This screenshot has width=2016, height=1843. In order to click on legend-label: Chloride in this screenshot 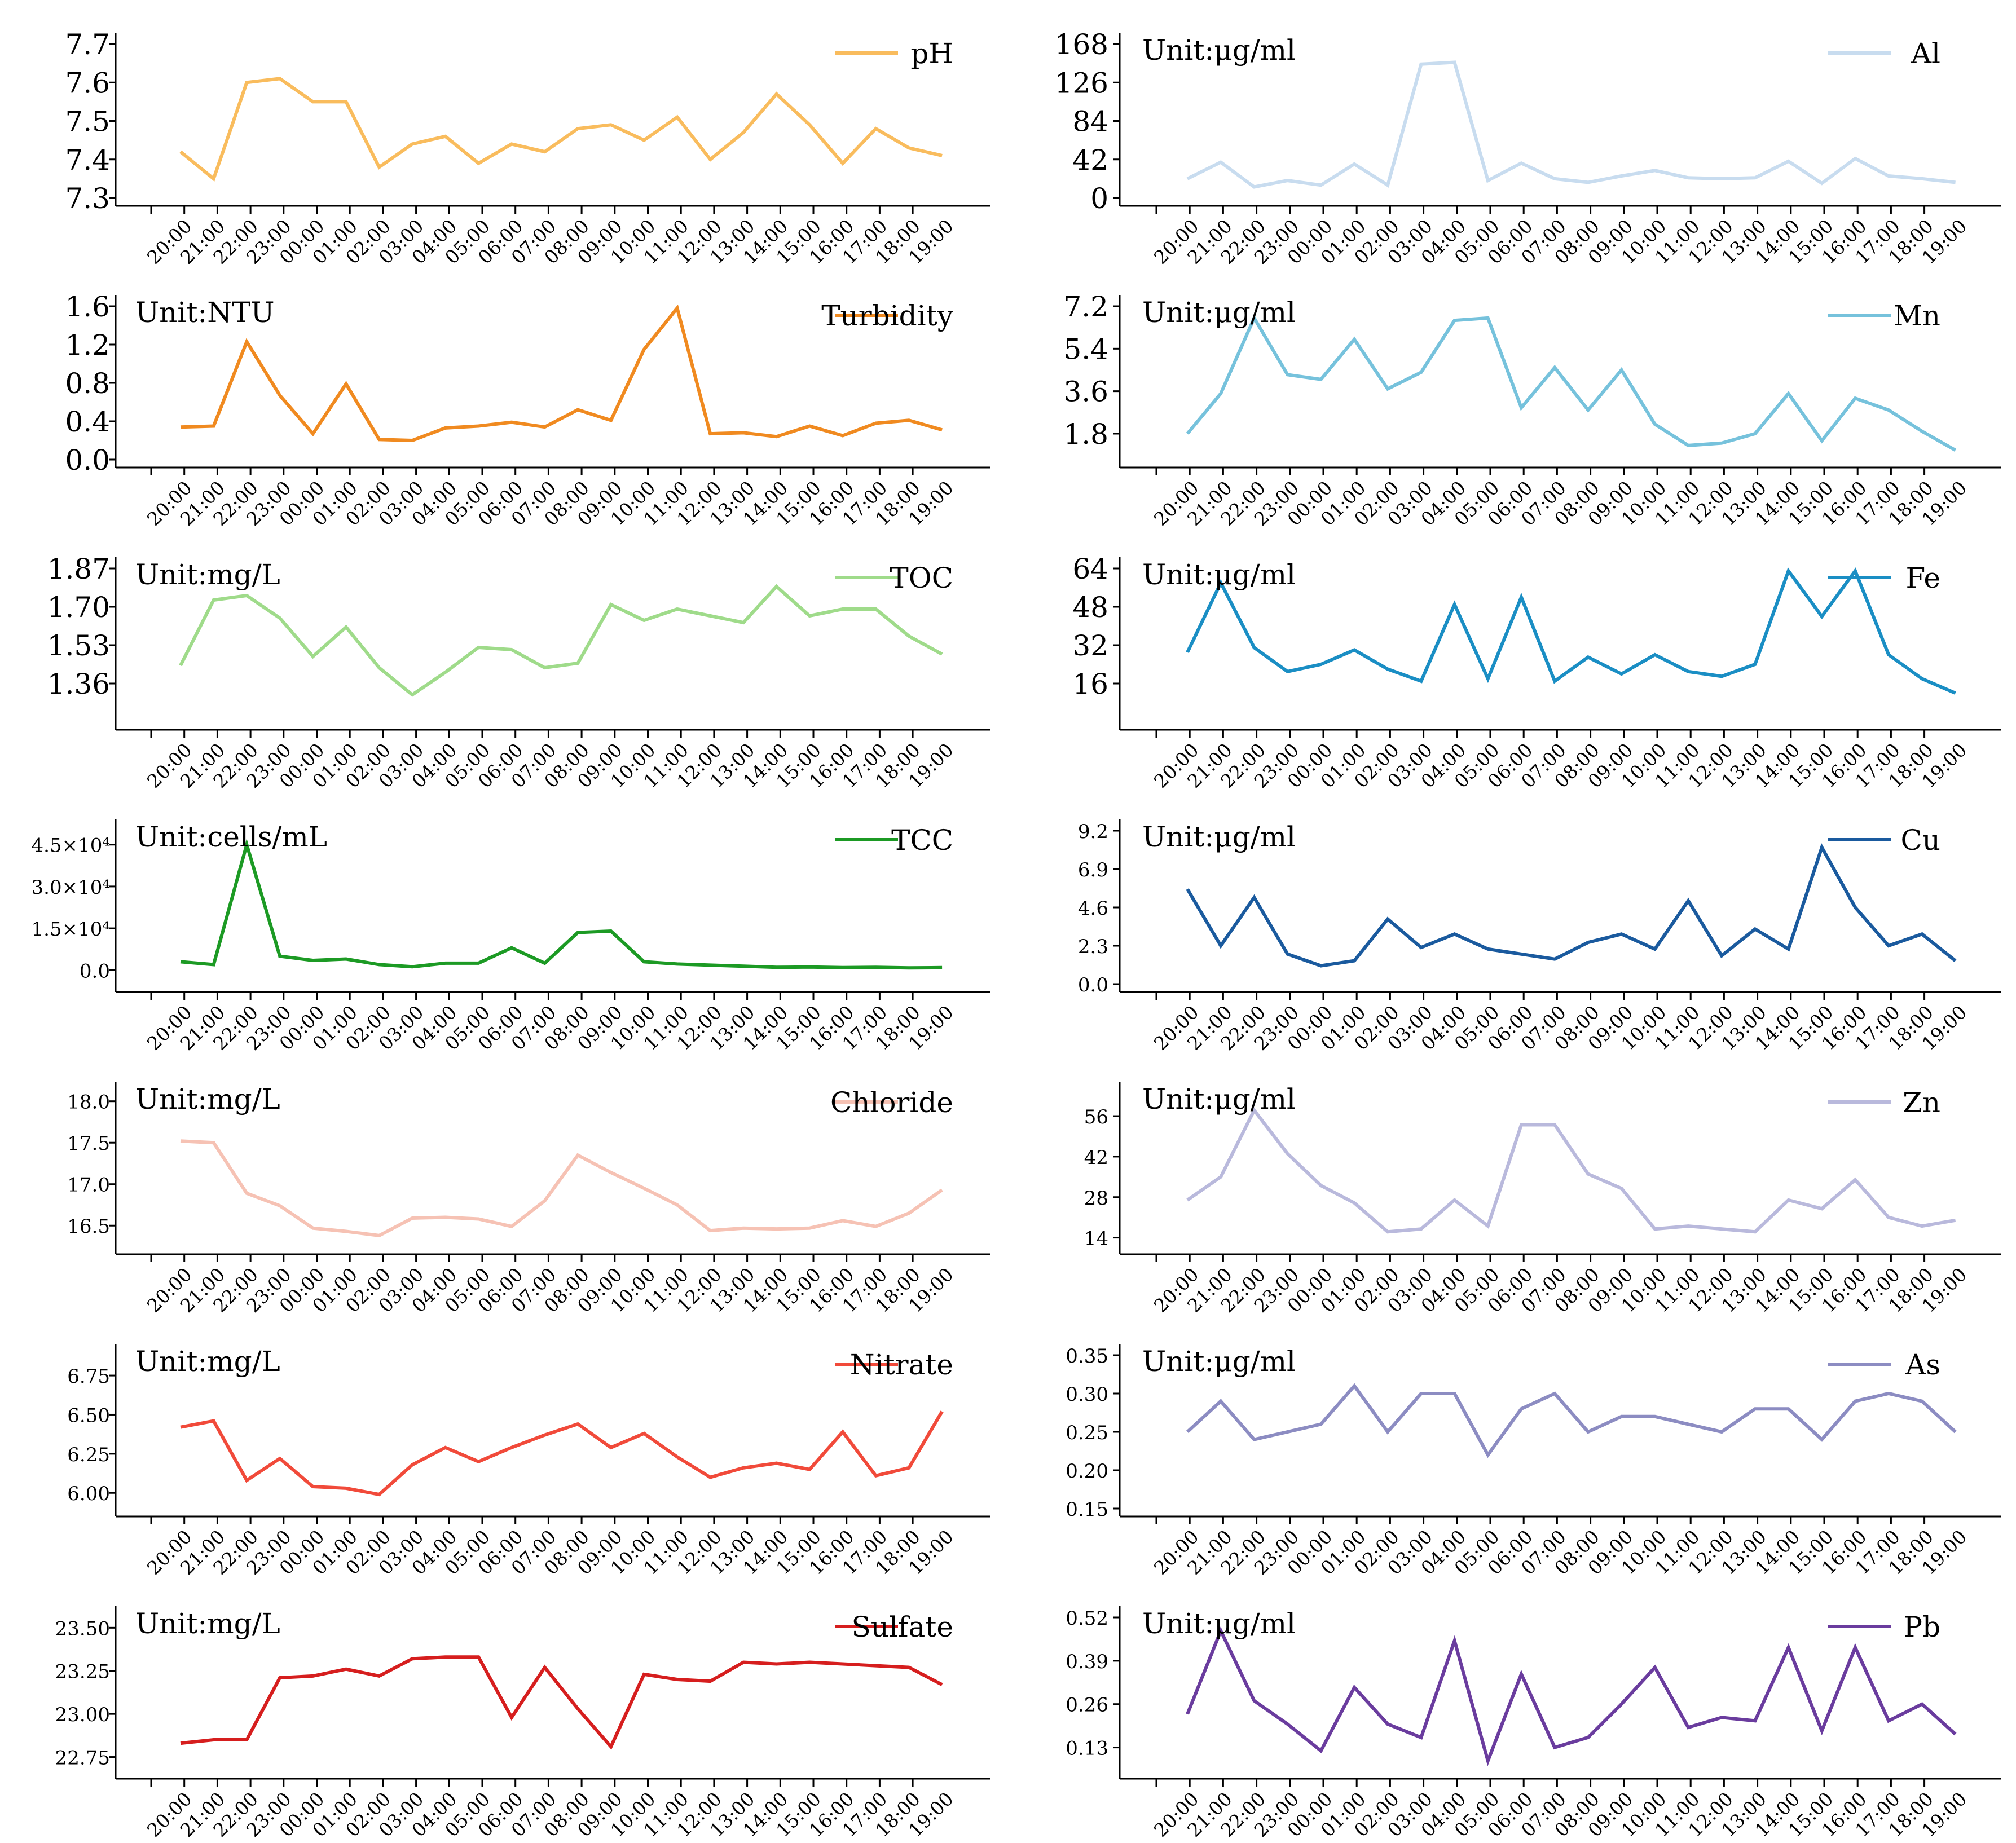, I will do `click(891, 1102)`.